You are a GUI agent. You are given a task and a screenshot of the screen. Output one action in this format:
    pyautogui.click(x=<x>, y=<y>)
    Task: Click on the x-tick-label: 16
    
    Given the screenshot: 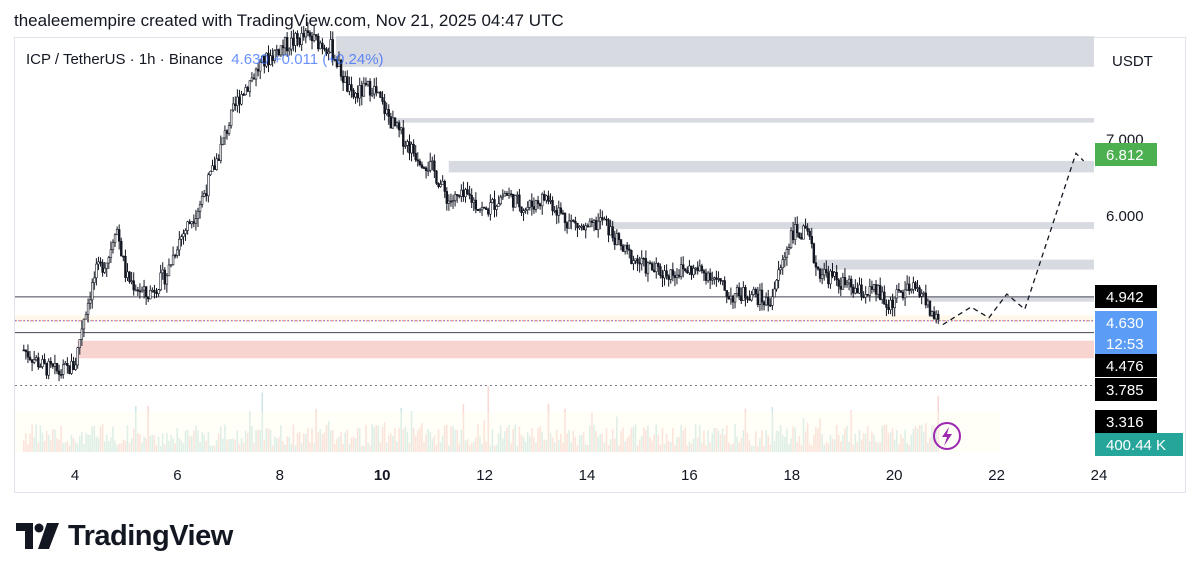 What is the action you would take?
    pyautogui.click(x=689, y=475)
    